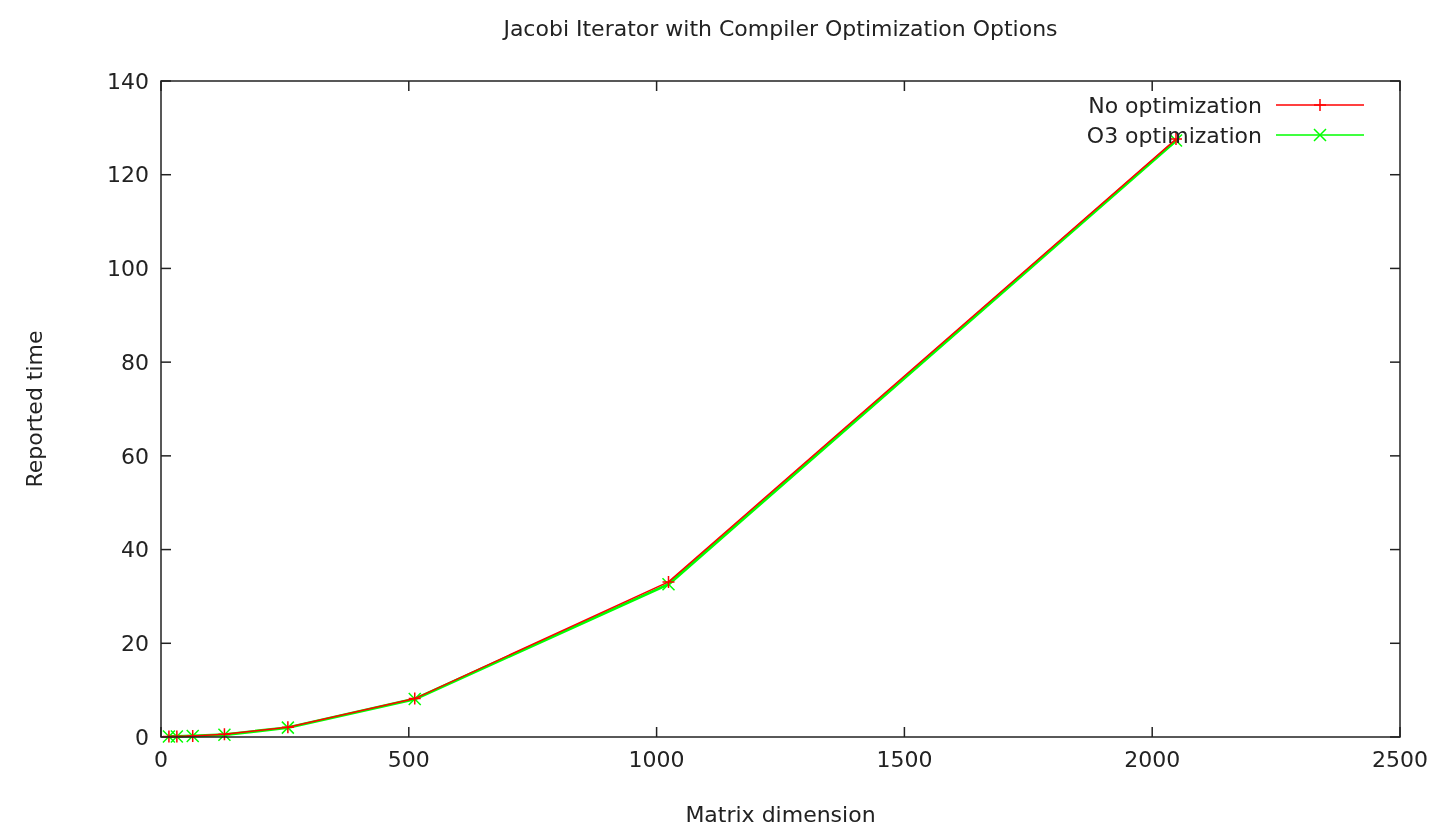  Describe the element at coordinates (128, 81) in the screenshot. I see `y-tick-label: 140` at that location.